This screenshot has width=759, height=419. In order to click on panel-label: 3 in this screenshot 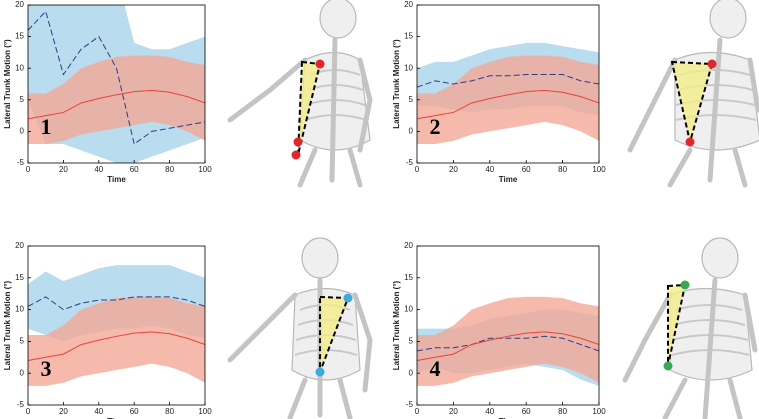, I will do `click(46, 368)`.